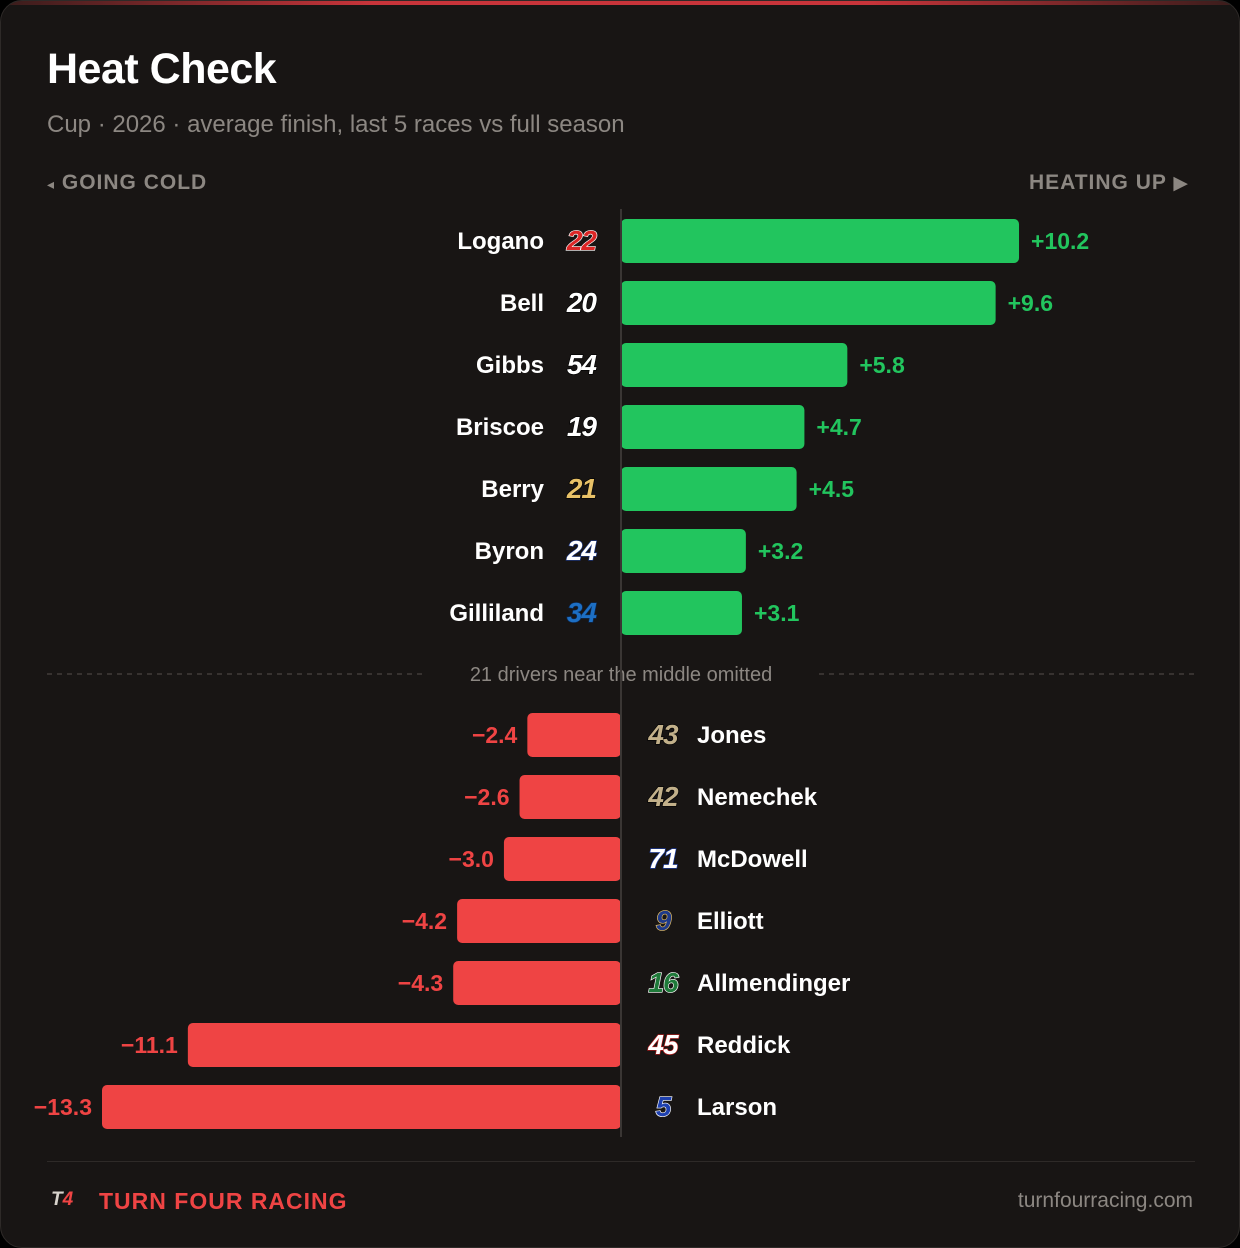 Image resolution: width=1240 pixels, height=1248 pixels. What do you see at coordinates (1097, 182) in the screenshot?
I see `heating-up-text: HEATING UP` at bounding box center [1097, 182].